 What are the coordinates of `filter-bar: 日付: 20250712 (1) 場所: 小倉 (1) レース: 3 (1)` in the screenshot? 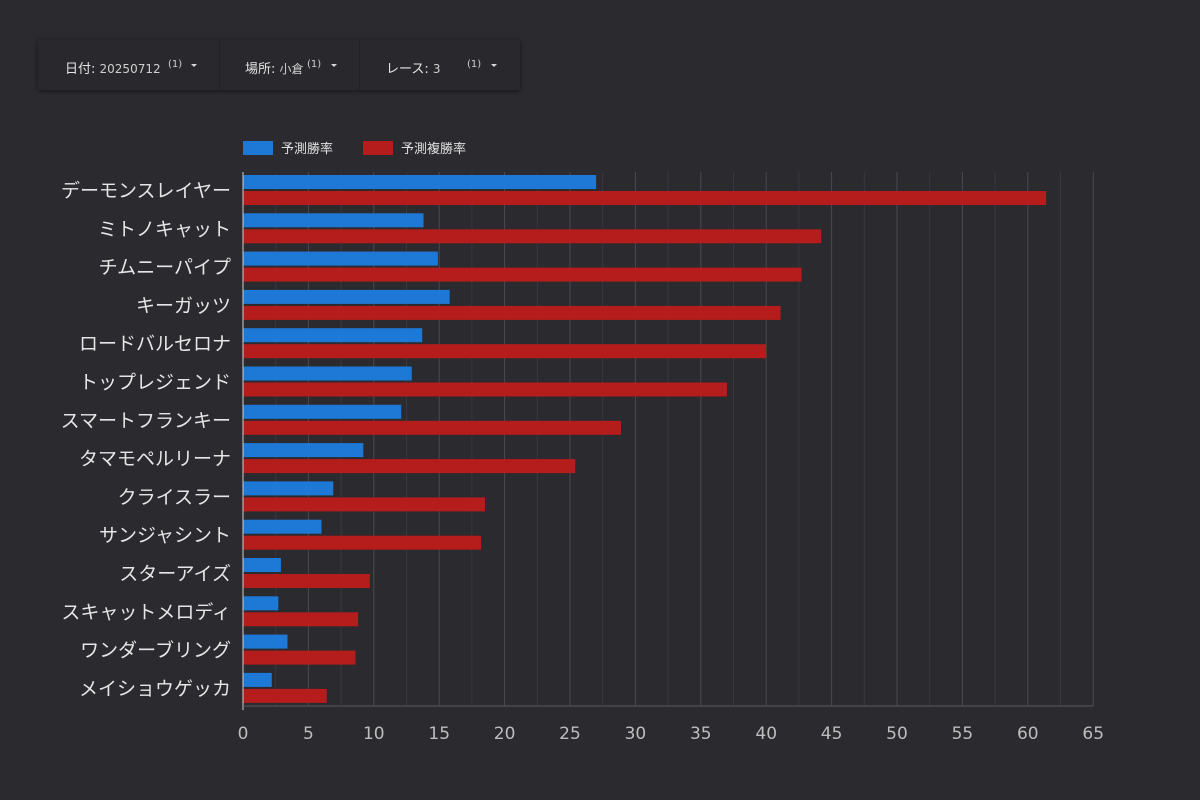 It's located at (279, 65).